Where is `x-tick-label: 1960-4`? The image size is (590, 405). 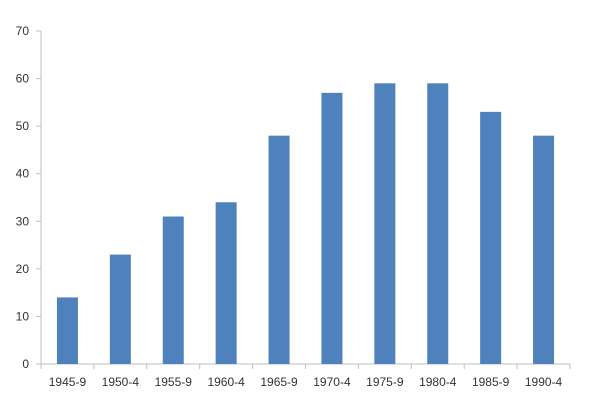
x-tick-label: 1960-4 is located at coordinates (226, 382).